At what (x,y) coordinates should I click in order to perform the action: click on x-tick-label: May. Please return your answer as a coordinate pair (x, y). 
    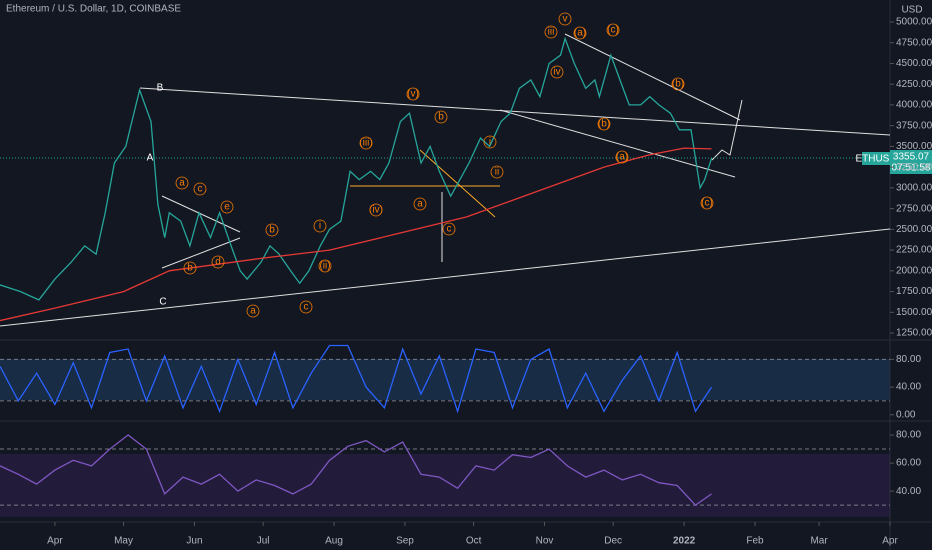
    Looking at the image, I should click on (123, 541).